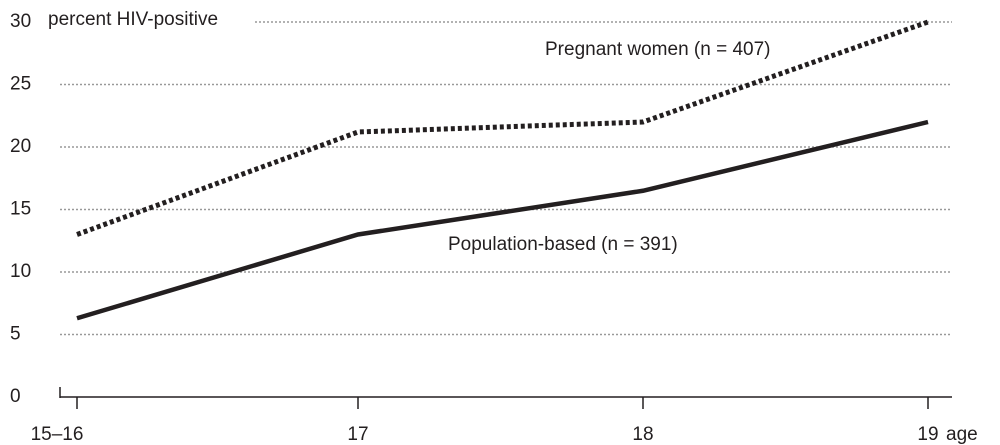 The width and height of the screenshot is (1000, 445). I want to click on x-axis-label: age, so click(962, 434).